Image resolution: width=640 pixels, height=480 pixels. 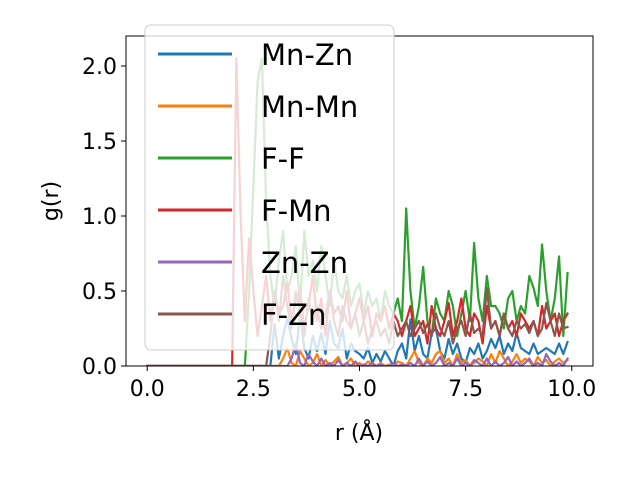 I want to click on y-axis-ticks: 0.0 0.5 1.0 1.5 2.0, so click(x=104, y=217).